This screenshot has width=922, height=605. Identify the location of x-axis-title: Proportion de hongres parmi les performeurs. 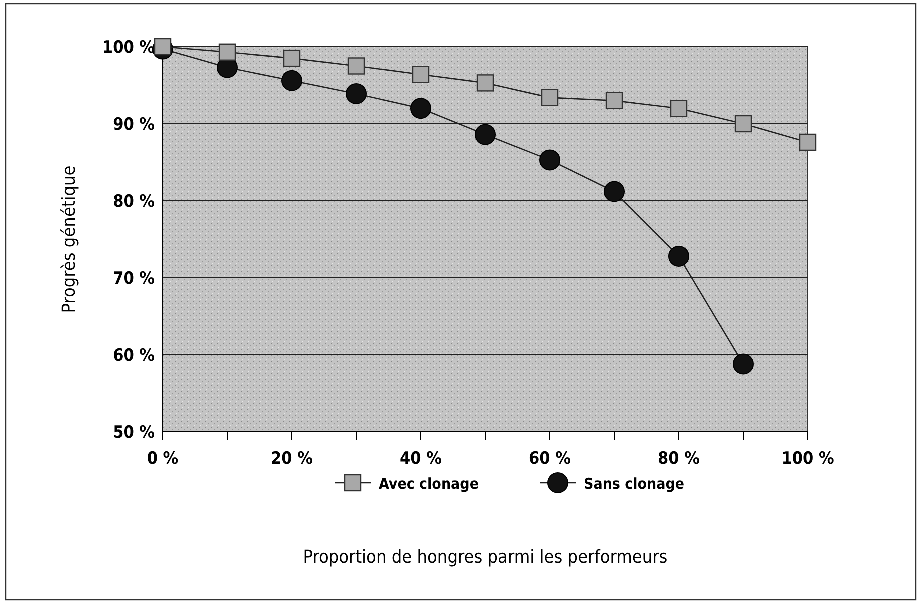
(485, 557).